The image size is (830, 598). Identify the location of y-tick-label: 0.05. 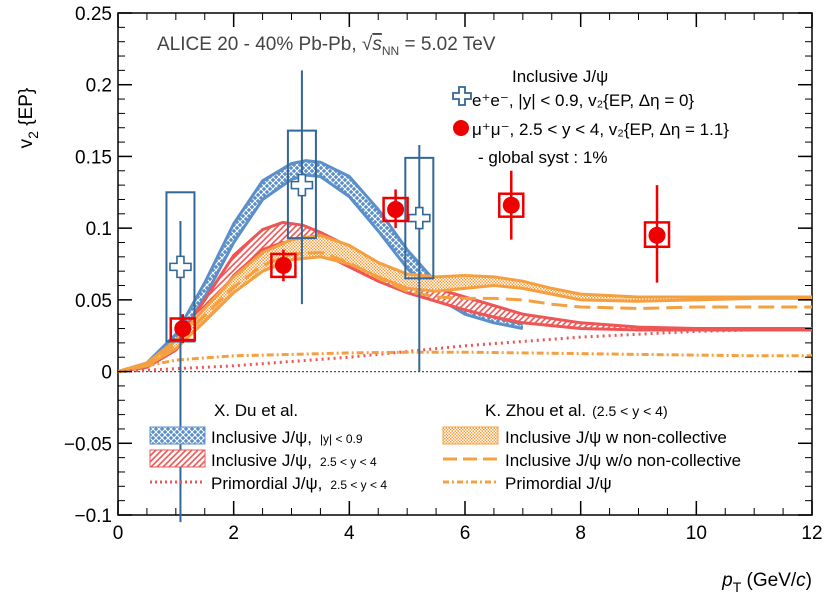
(93, 301).